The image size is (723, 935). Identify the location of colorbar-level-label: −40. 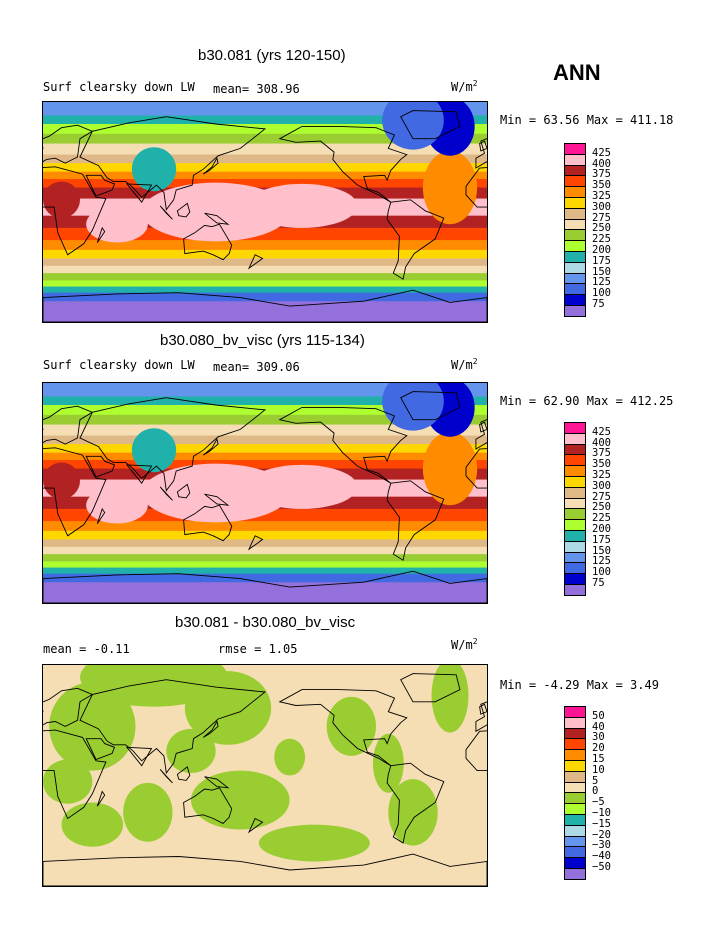
(601, 856).